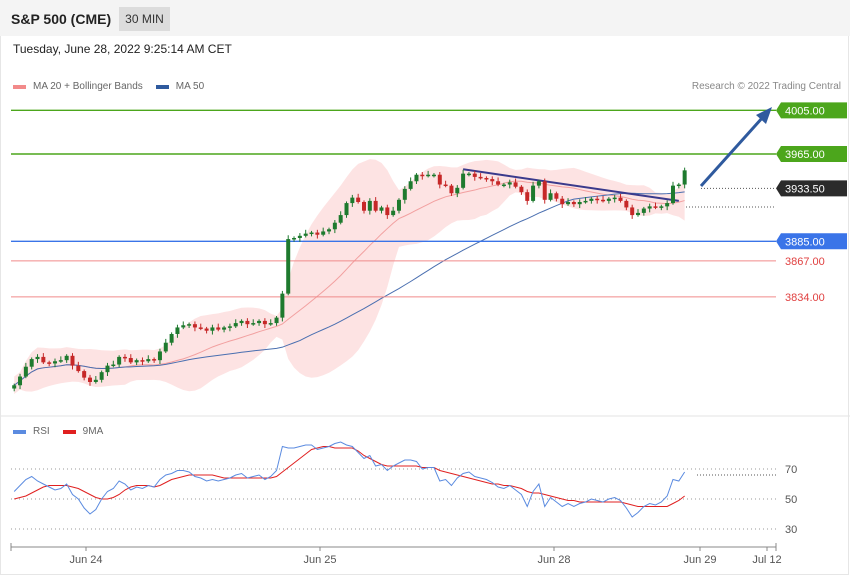 The width and height of the screenshot is (850, 576). I want to click on rsi-legend: RSI 9MA, so click(58, 431).